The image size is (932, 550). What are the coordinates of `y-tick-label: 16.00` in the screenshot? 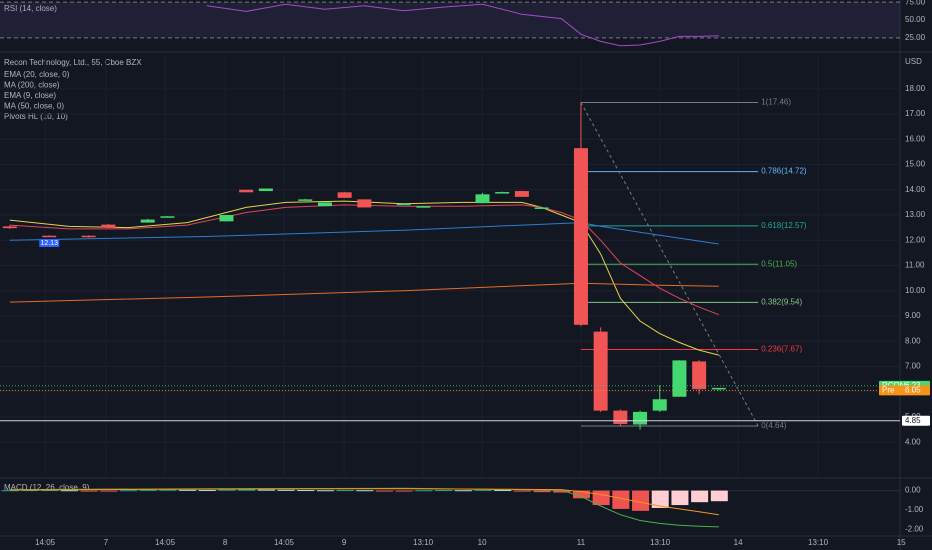 It's located at (915, 138).